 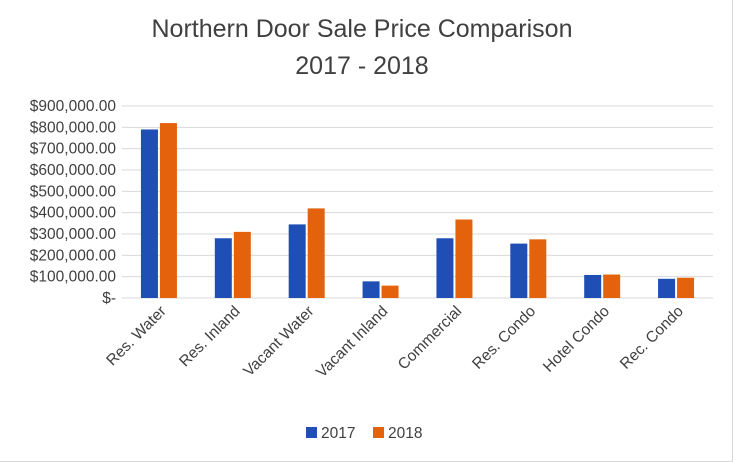 What do you see at coordinates (576, 339) in the screenshot?
I see `x-category-label: Hotel Condo` at bounding box center [576, 339].